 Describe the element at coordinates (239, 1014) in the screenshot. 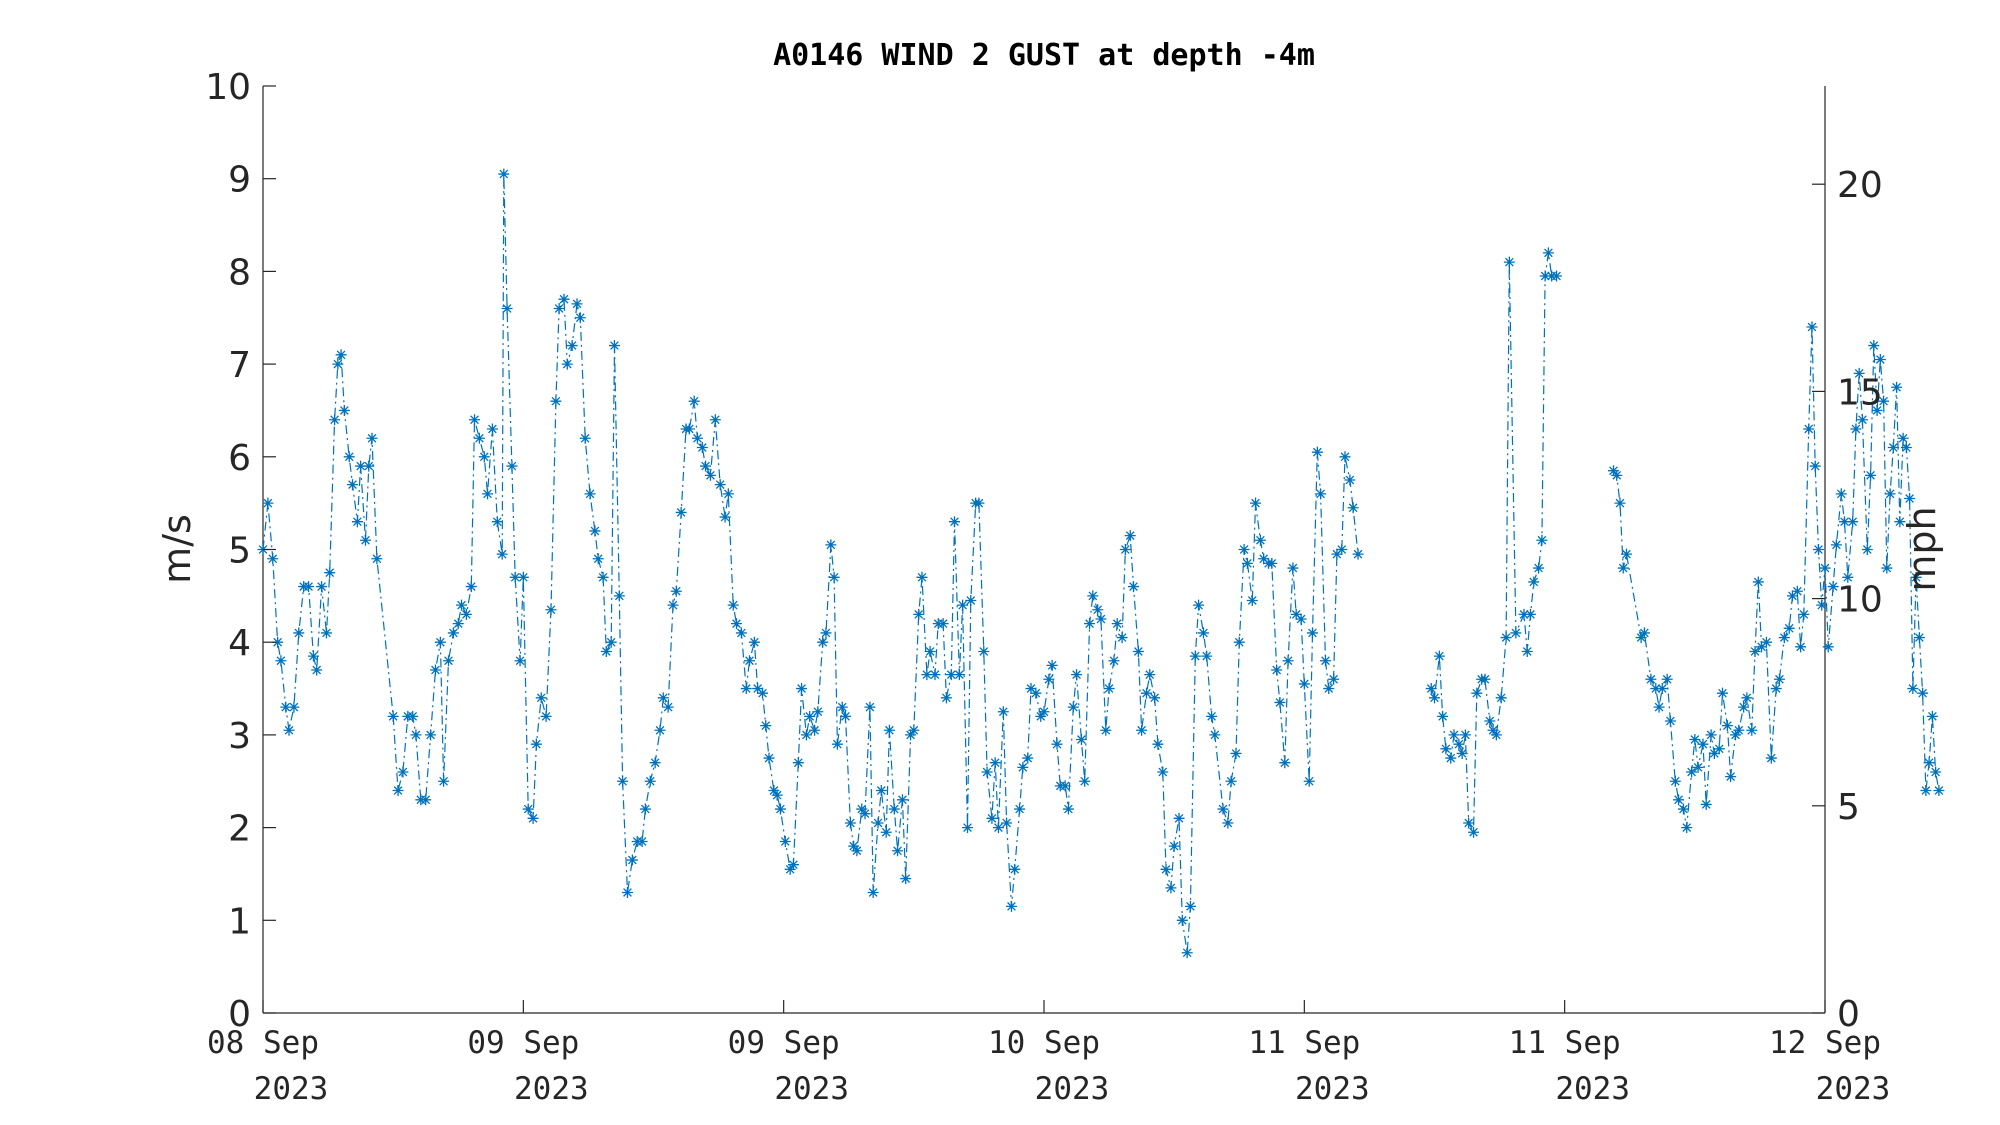

I see `y-tick-label-left: 0` at that location.